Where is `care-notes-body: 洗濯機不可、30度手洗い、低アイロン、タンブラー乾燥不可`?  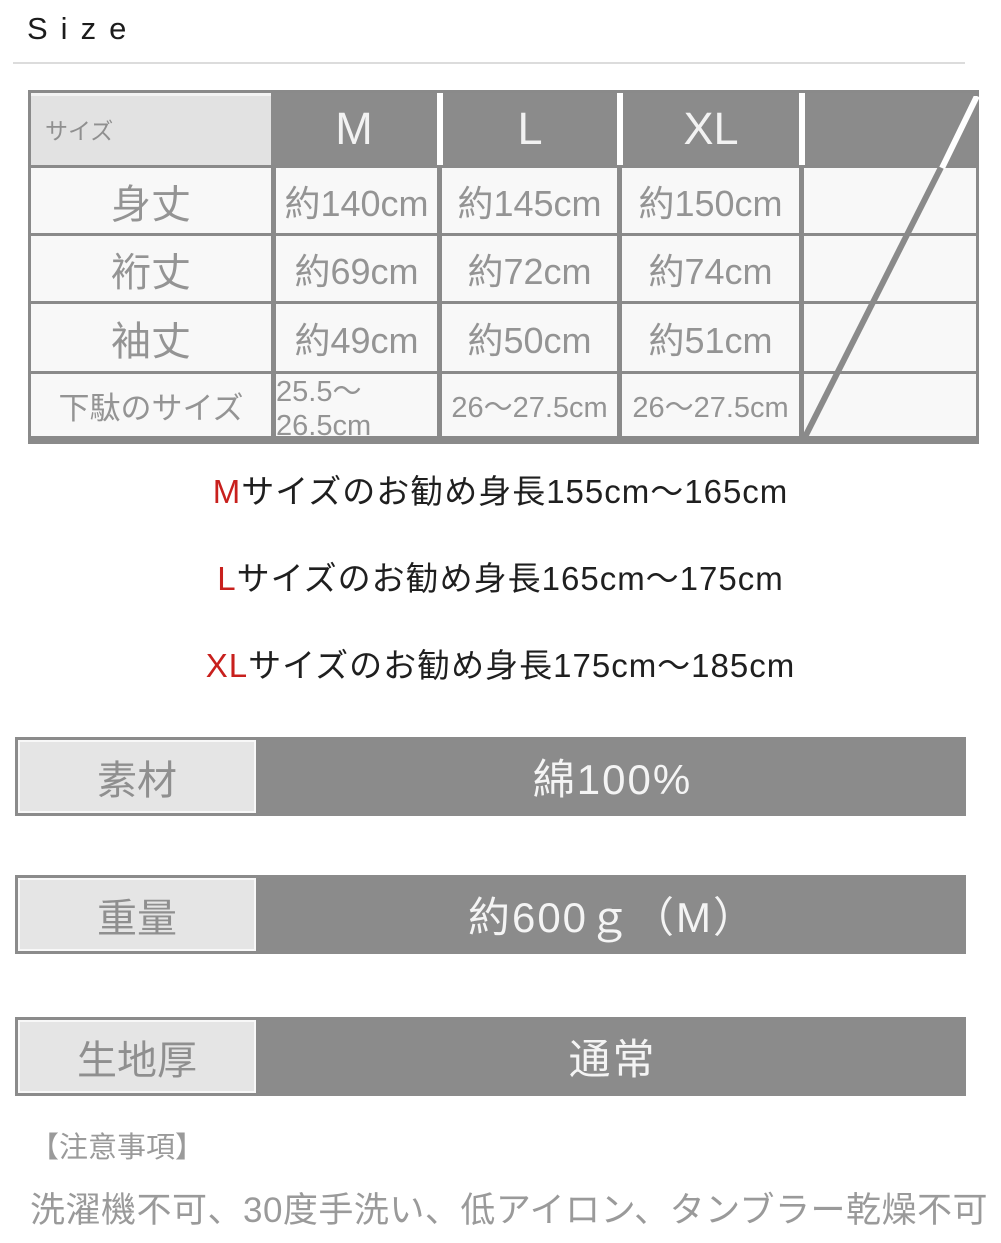 care-notes-body: 洗濯機不可、30度手洗い、低アイロン、タンブラー乾燥不可 is located at coordinates (509, 1210).